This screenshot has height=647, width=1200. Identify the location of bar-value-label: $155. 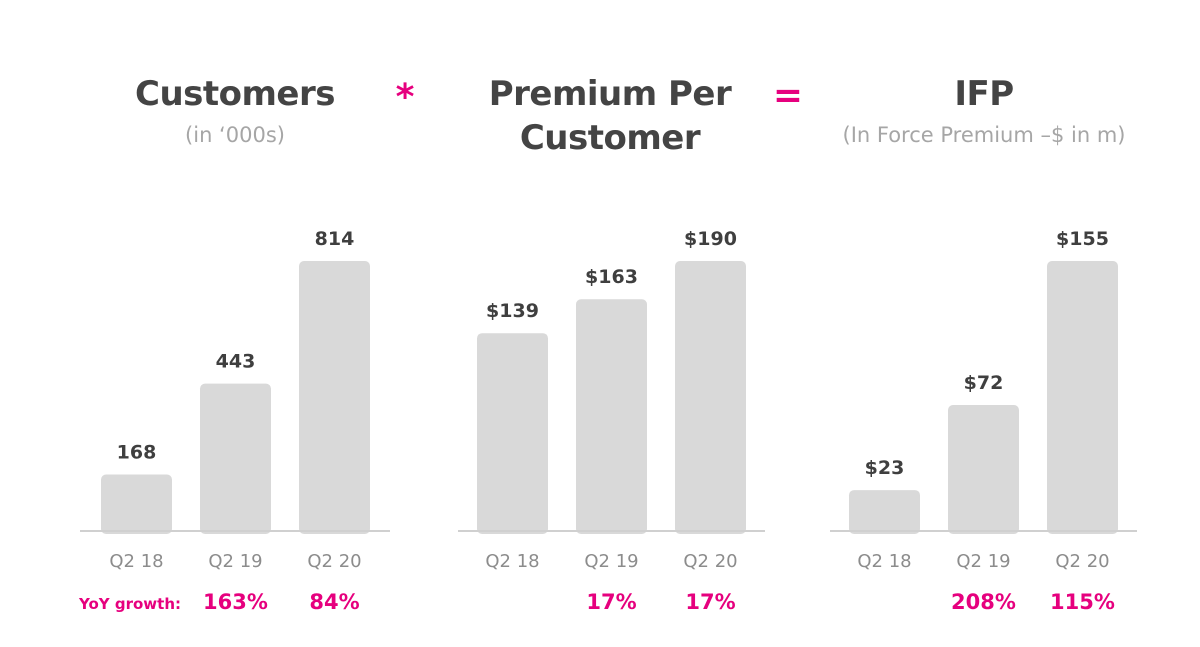
(1082, 239).